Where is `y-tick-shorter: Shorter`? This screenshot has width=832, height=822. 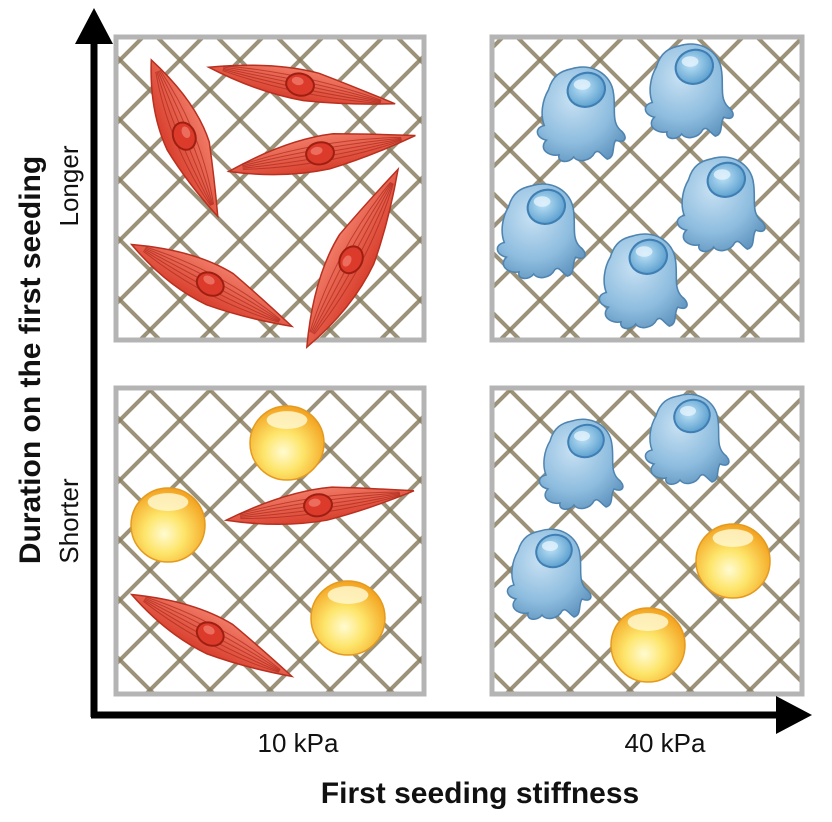 y-tick-shorter: Shorter is located at coordinates (69, 521).